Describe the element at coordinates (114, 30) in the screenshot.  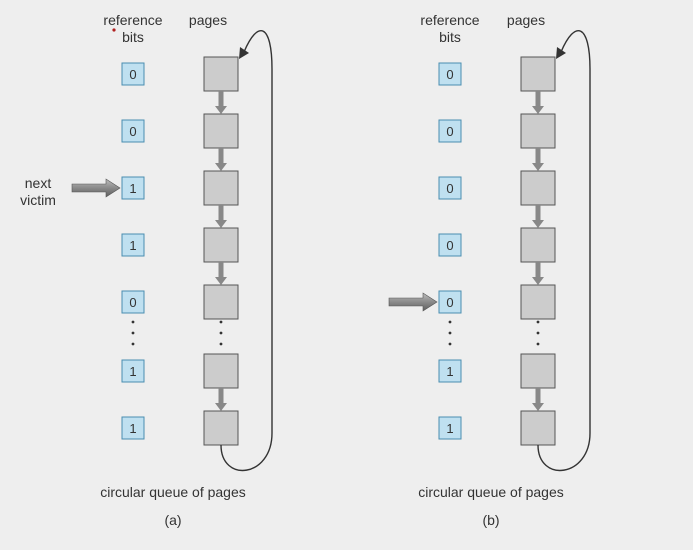
I see `red-dot-mark` at that location.